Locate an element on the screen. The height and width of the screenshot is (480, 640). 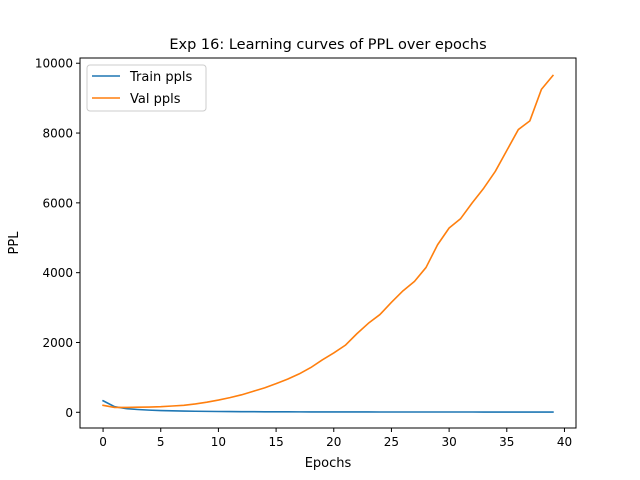
y-tick-label: 4000 is located at coordinates (57, 273).